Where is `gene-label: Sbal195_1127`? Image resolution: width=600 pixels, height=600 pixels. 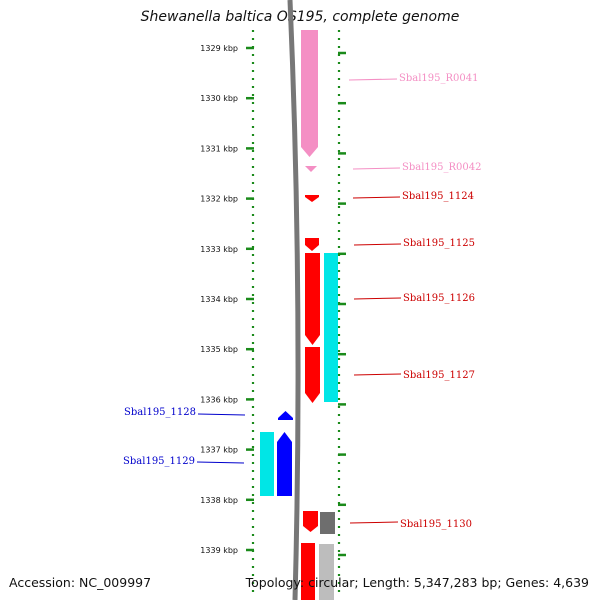
gene-label: Sbal195_1127 is located at coordinates (439, 375).